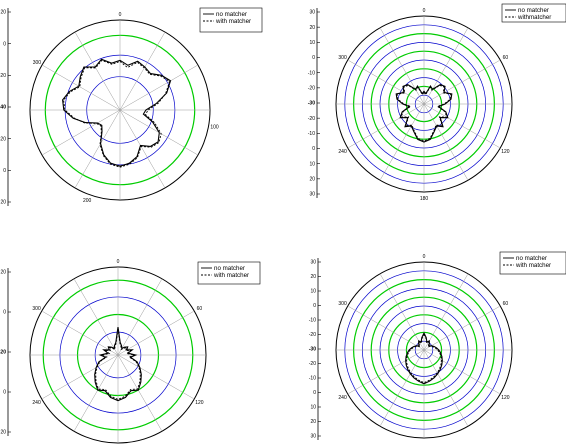  What do you see at coordinates (199, 403) in the screenshot?
I see `angle-tick-label: 120` at bounding box center [199, 403].